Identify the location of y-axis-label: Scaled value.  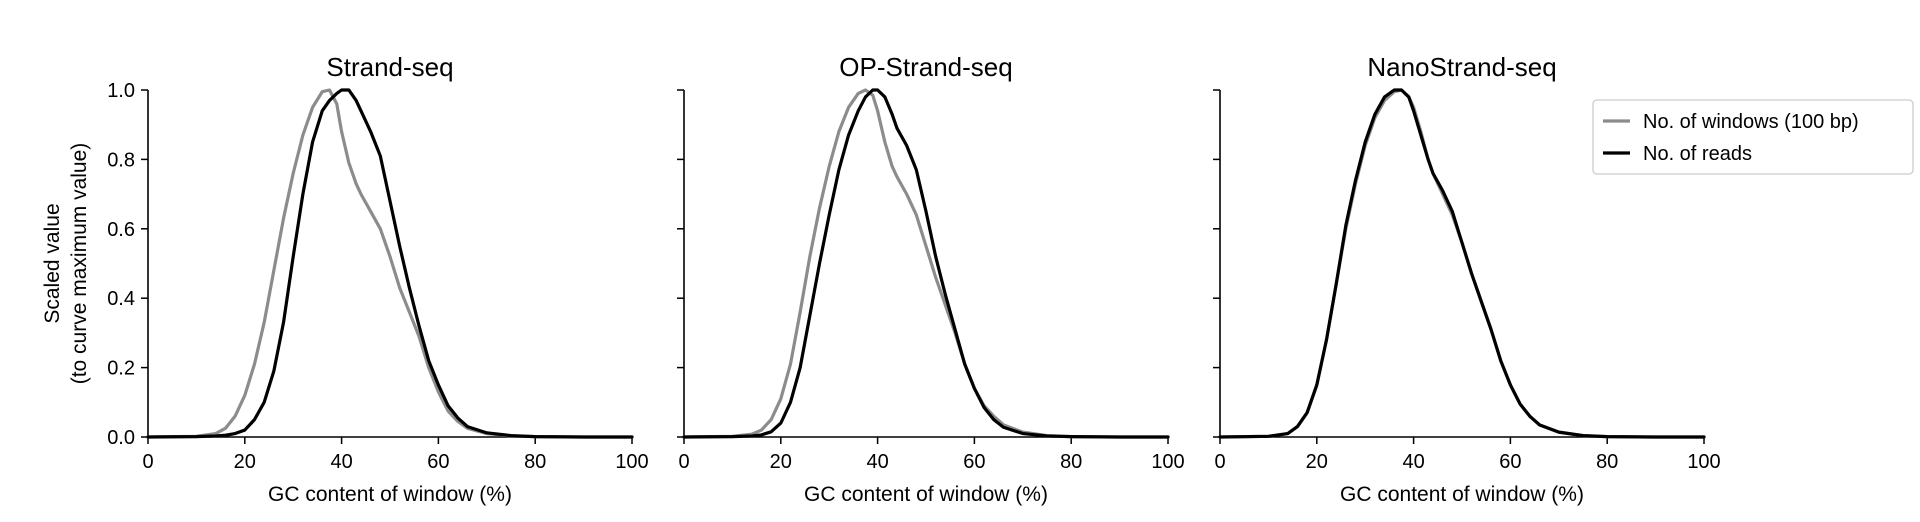
(52, 263).